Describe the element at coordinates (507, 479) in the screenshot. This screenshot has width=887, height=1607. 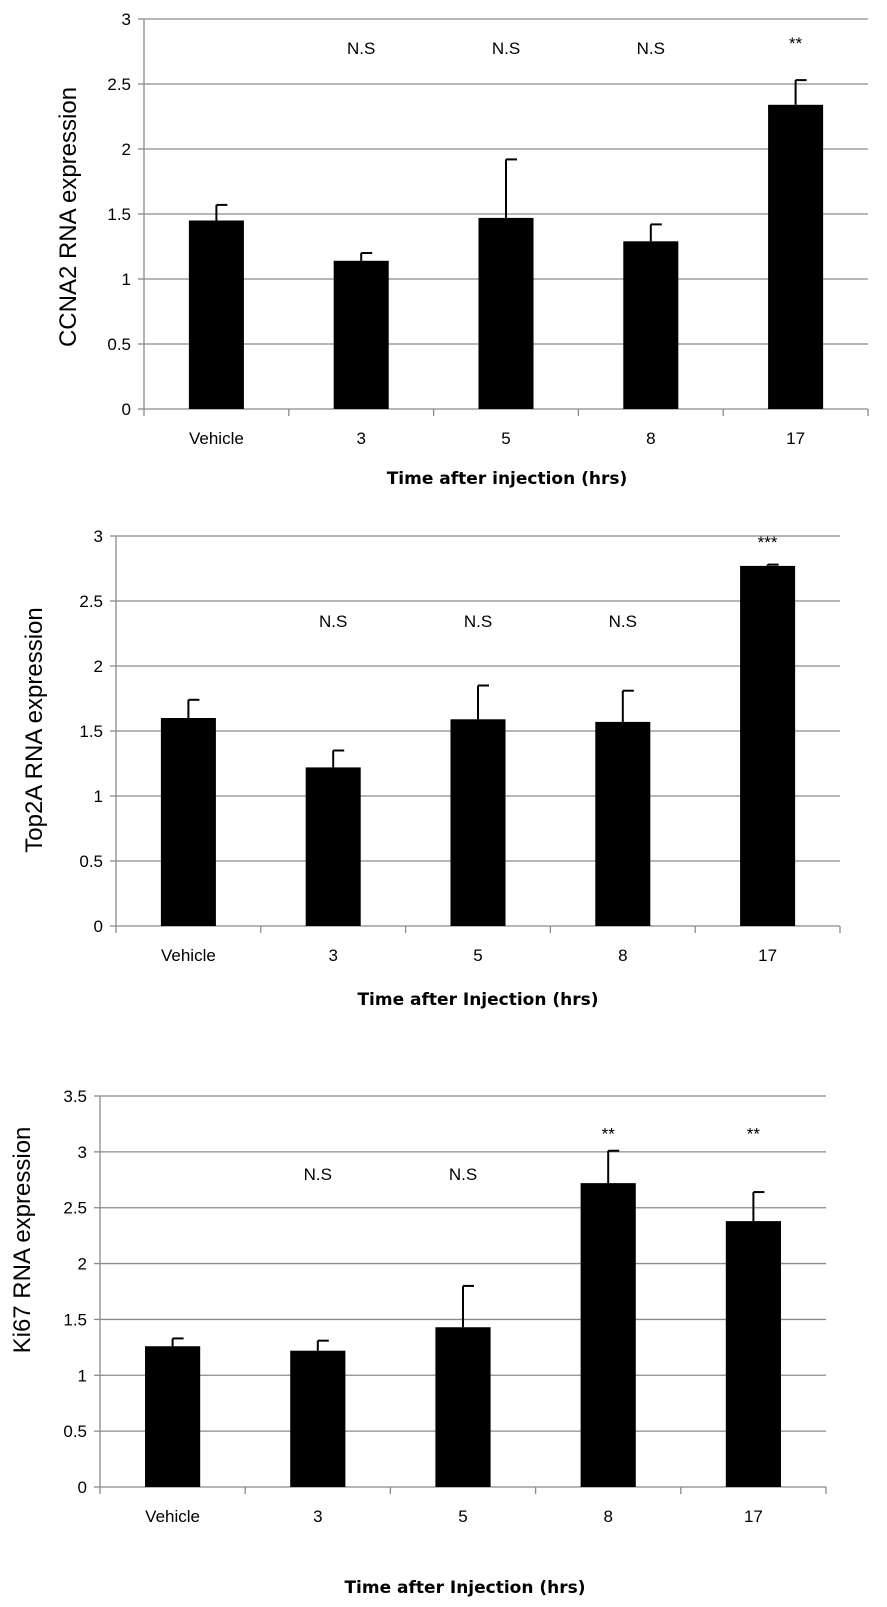
I see `x-axis-label: Time after injection (hrs)` at that location.